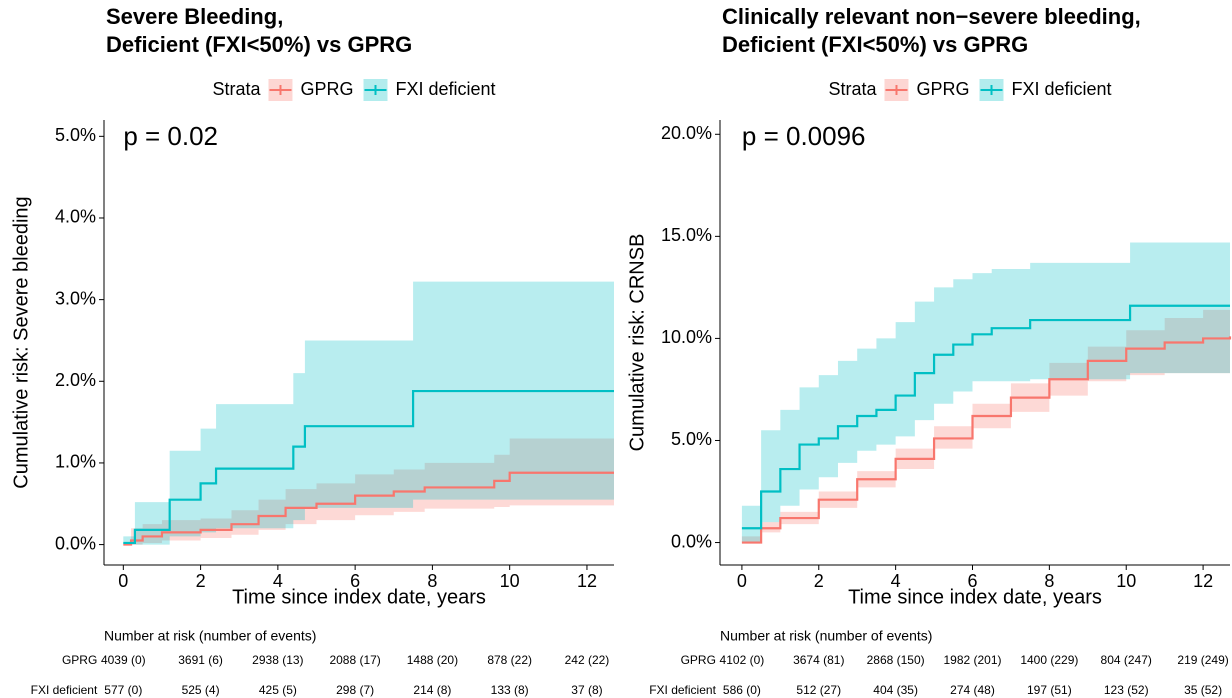  I want to click on risk-table-cell: 512 (27), so click(818, 690).